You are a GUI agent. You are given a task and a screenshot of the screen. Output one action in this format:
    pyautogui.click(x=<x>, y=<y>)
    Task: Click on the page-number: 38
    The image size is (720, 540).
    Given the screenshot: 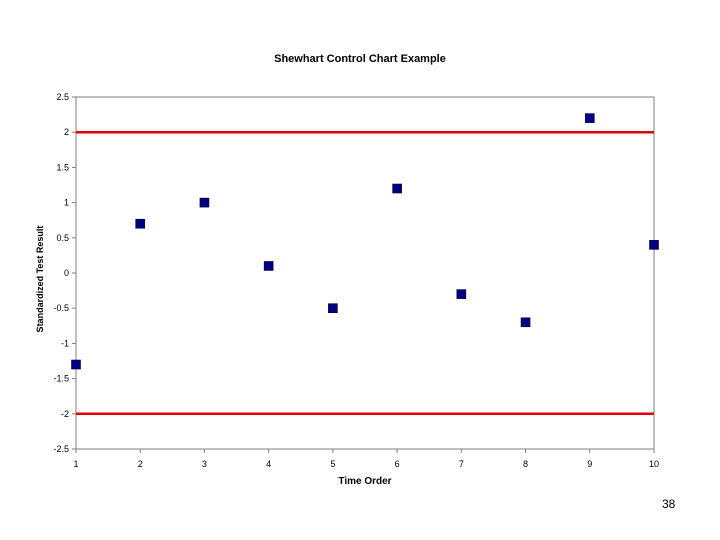 What is the action you would take?
    pyautogui.click(x=669, y=504)
    